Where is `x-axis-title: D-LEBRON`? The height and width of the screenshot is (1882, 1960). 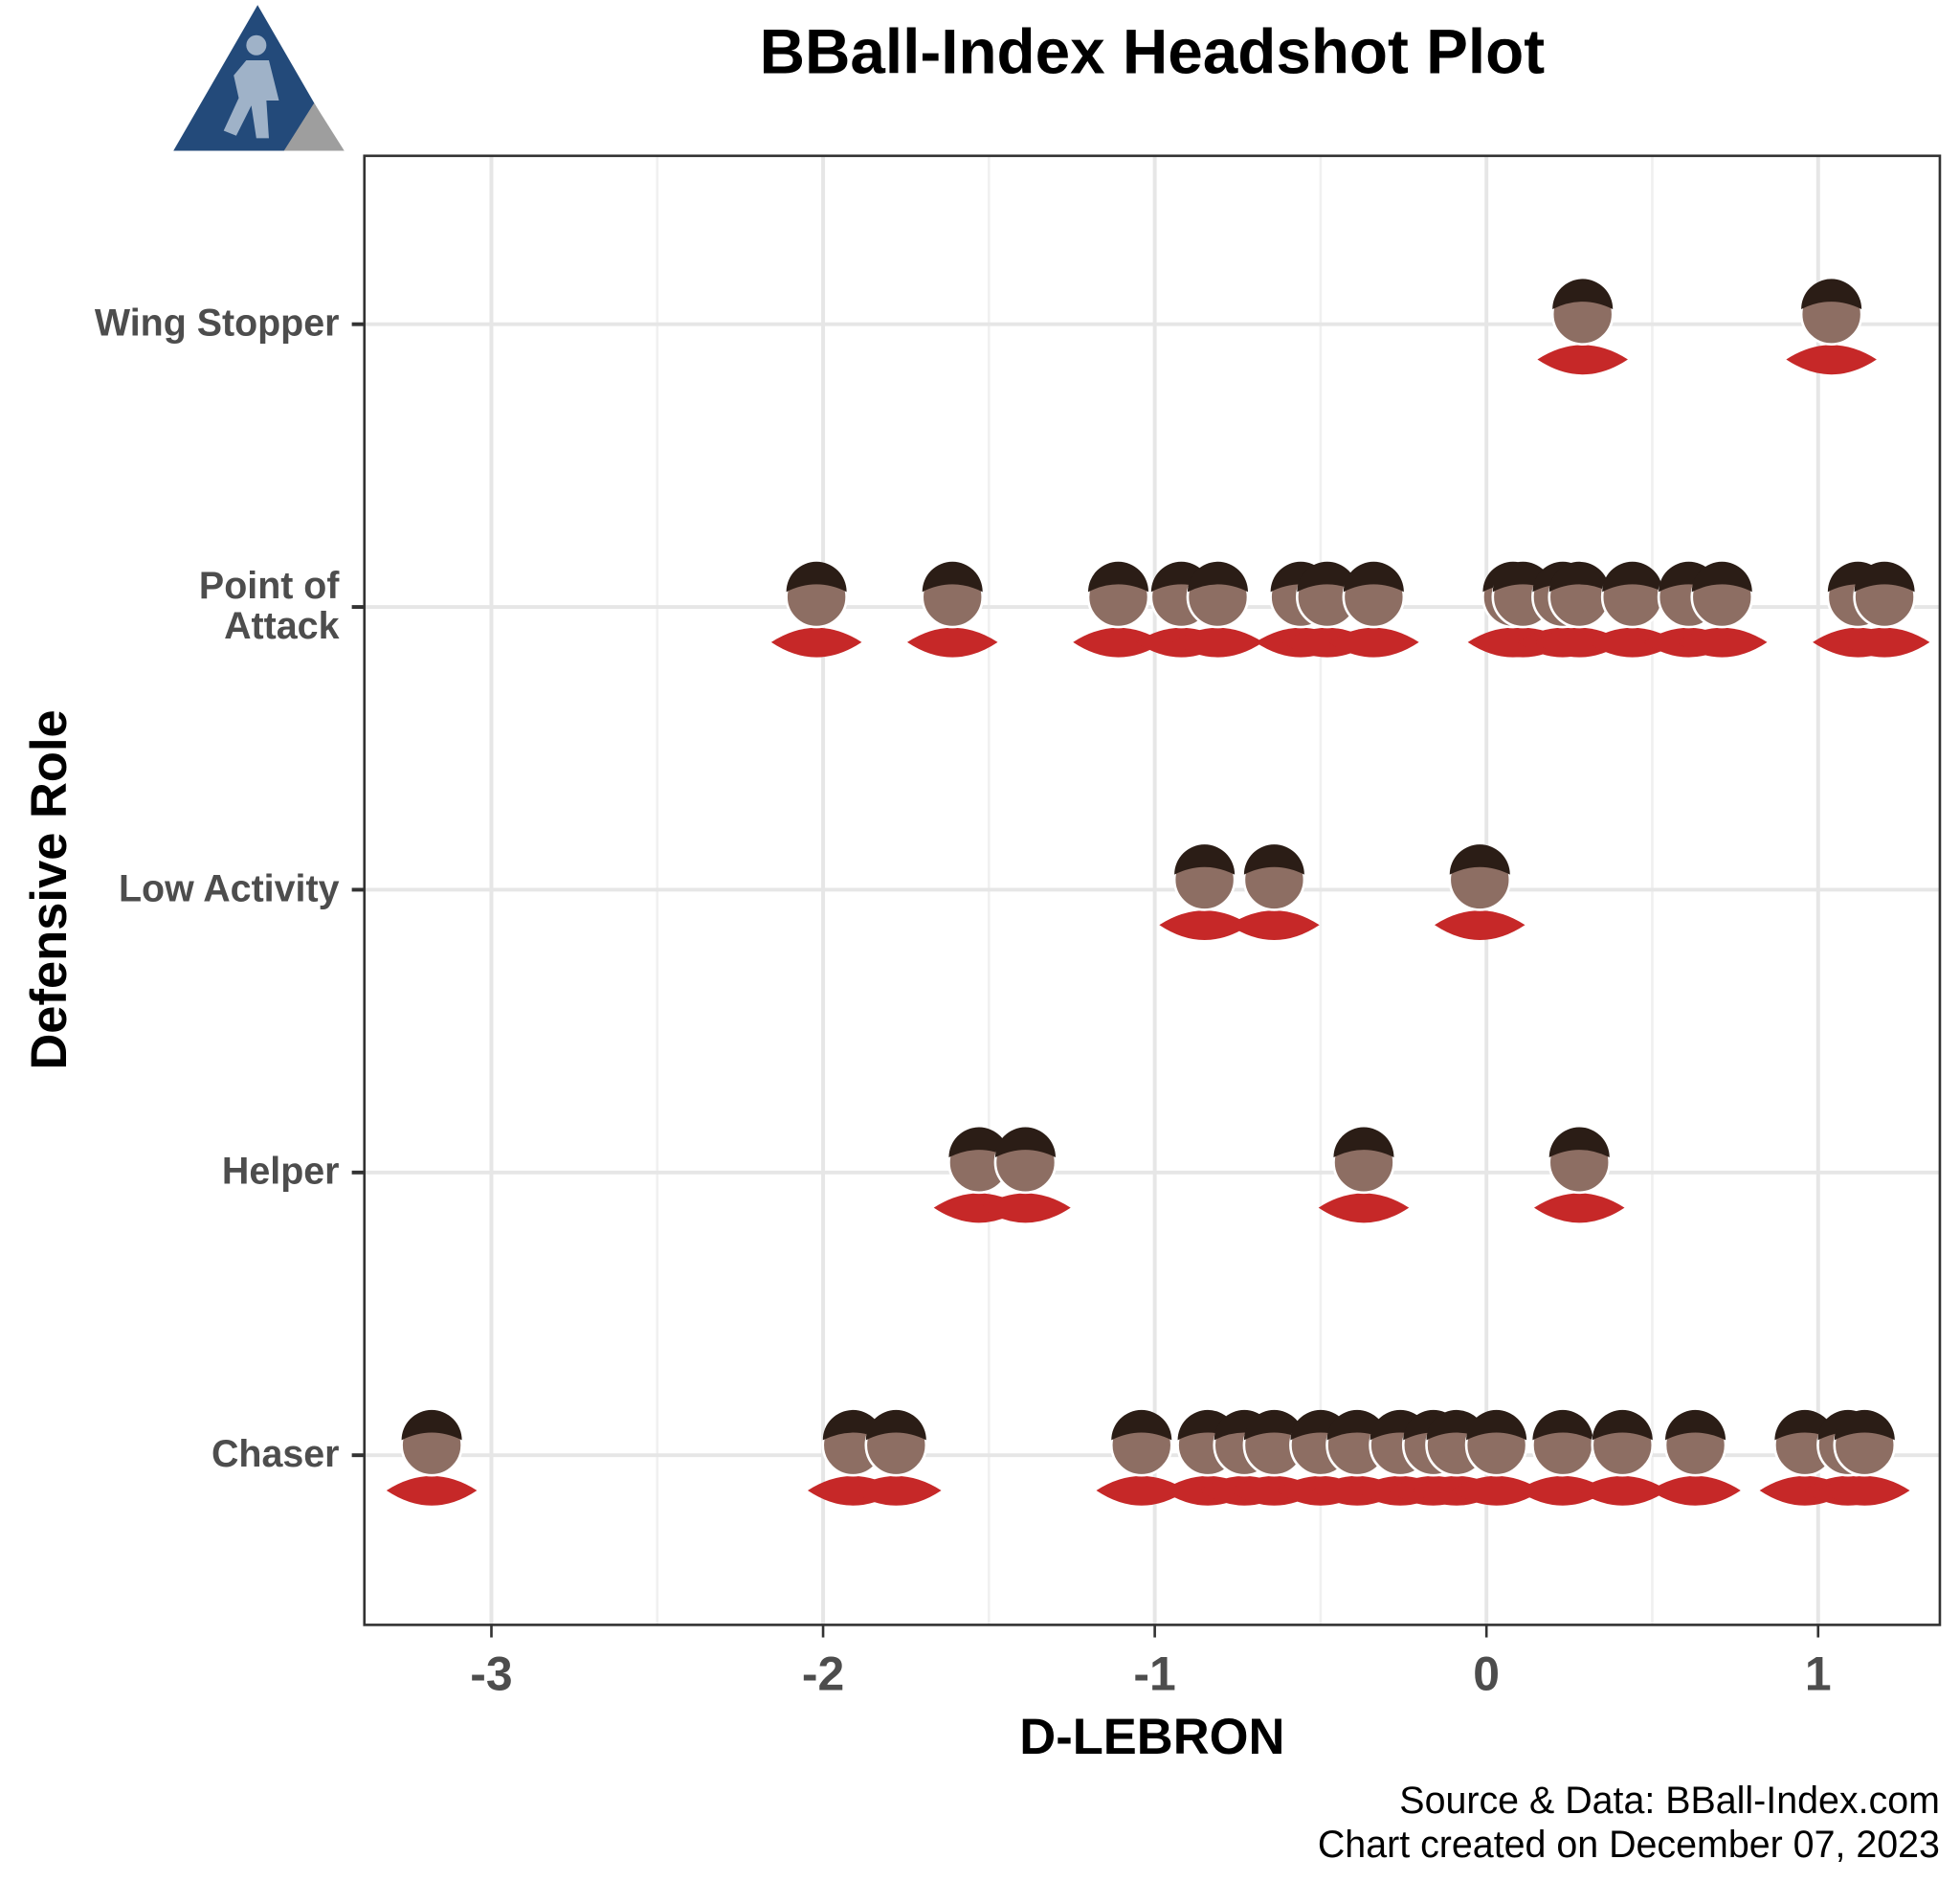 x-axis-title: D-LEBRON is located at coordinates (1151, 1737).